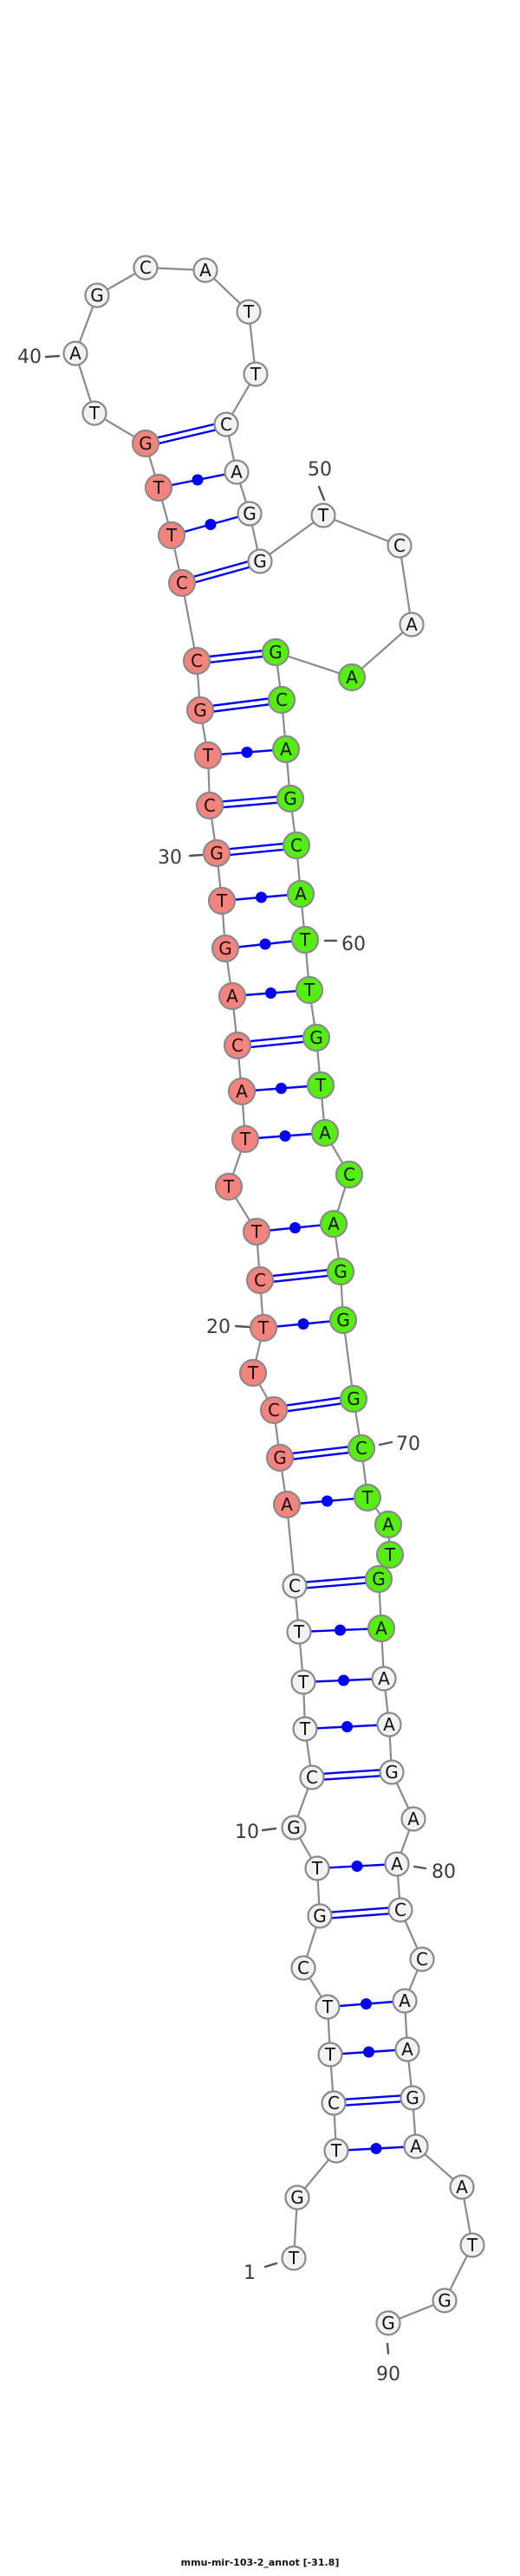 This screenshot has height=2576, width=520. Describe the element at coordinates (408, 1444) in the screenshot. I see `position-label-text: 70` at that location.